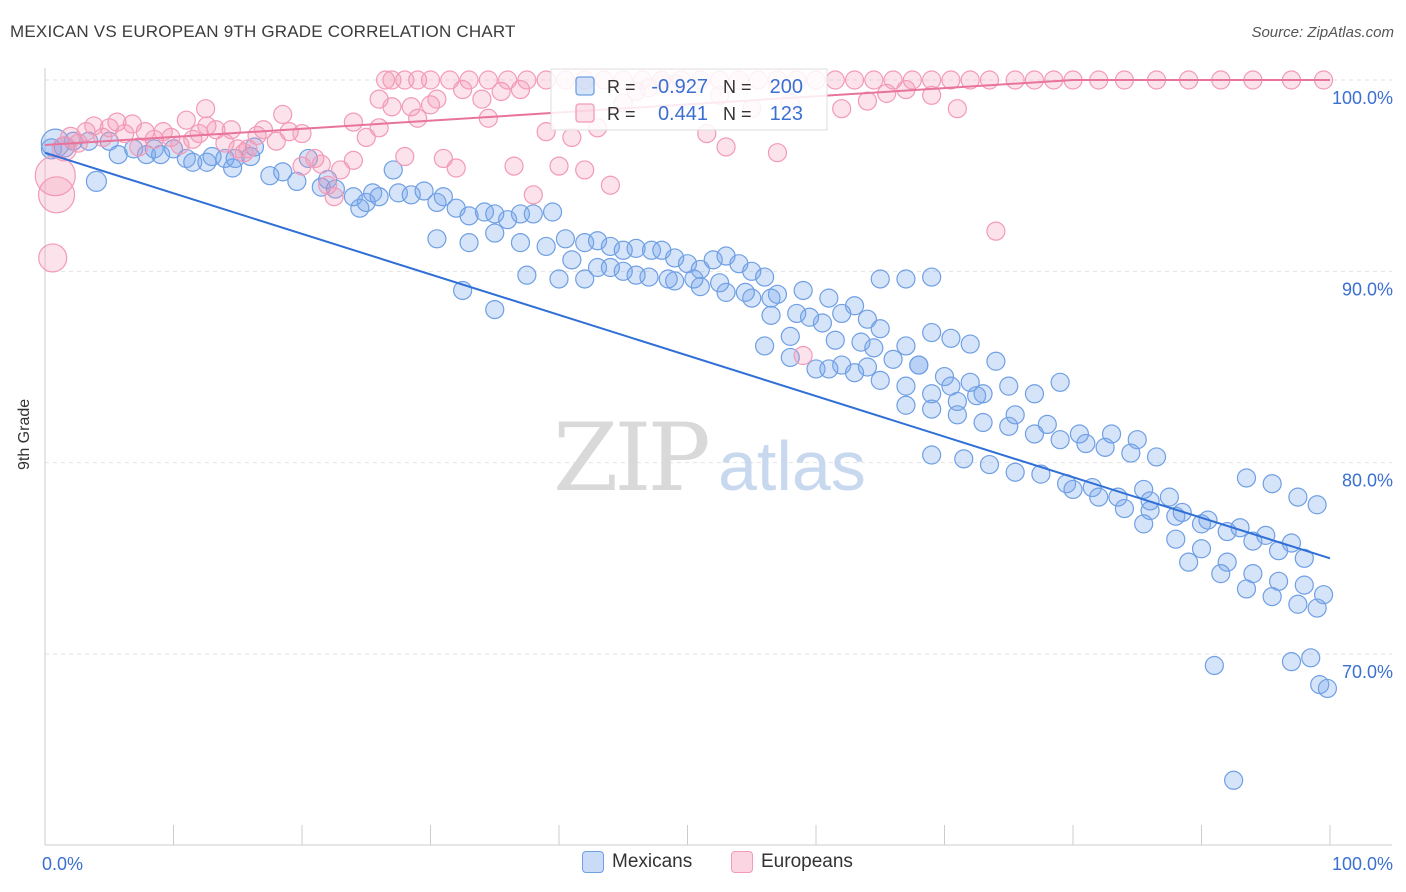  I want to click on legend-r-label: R =, so click(621, 114).